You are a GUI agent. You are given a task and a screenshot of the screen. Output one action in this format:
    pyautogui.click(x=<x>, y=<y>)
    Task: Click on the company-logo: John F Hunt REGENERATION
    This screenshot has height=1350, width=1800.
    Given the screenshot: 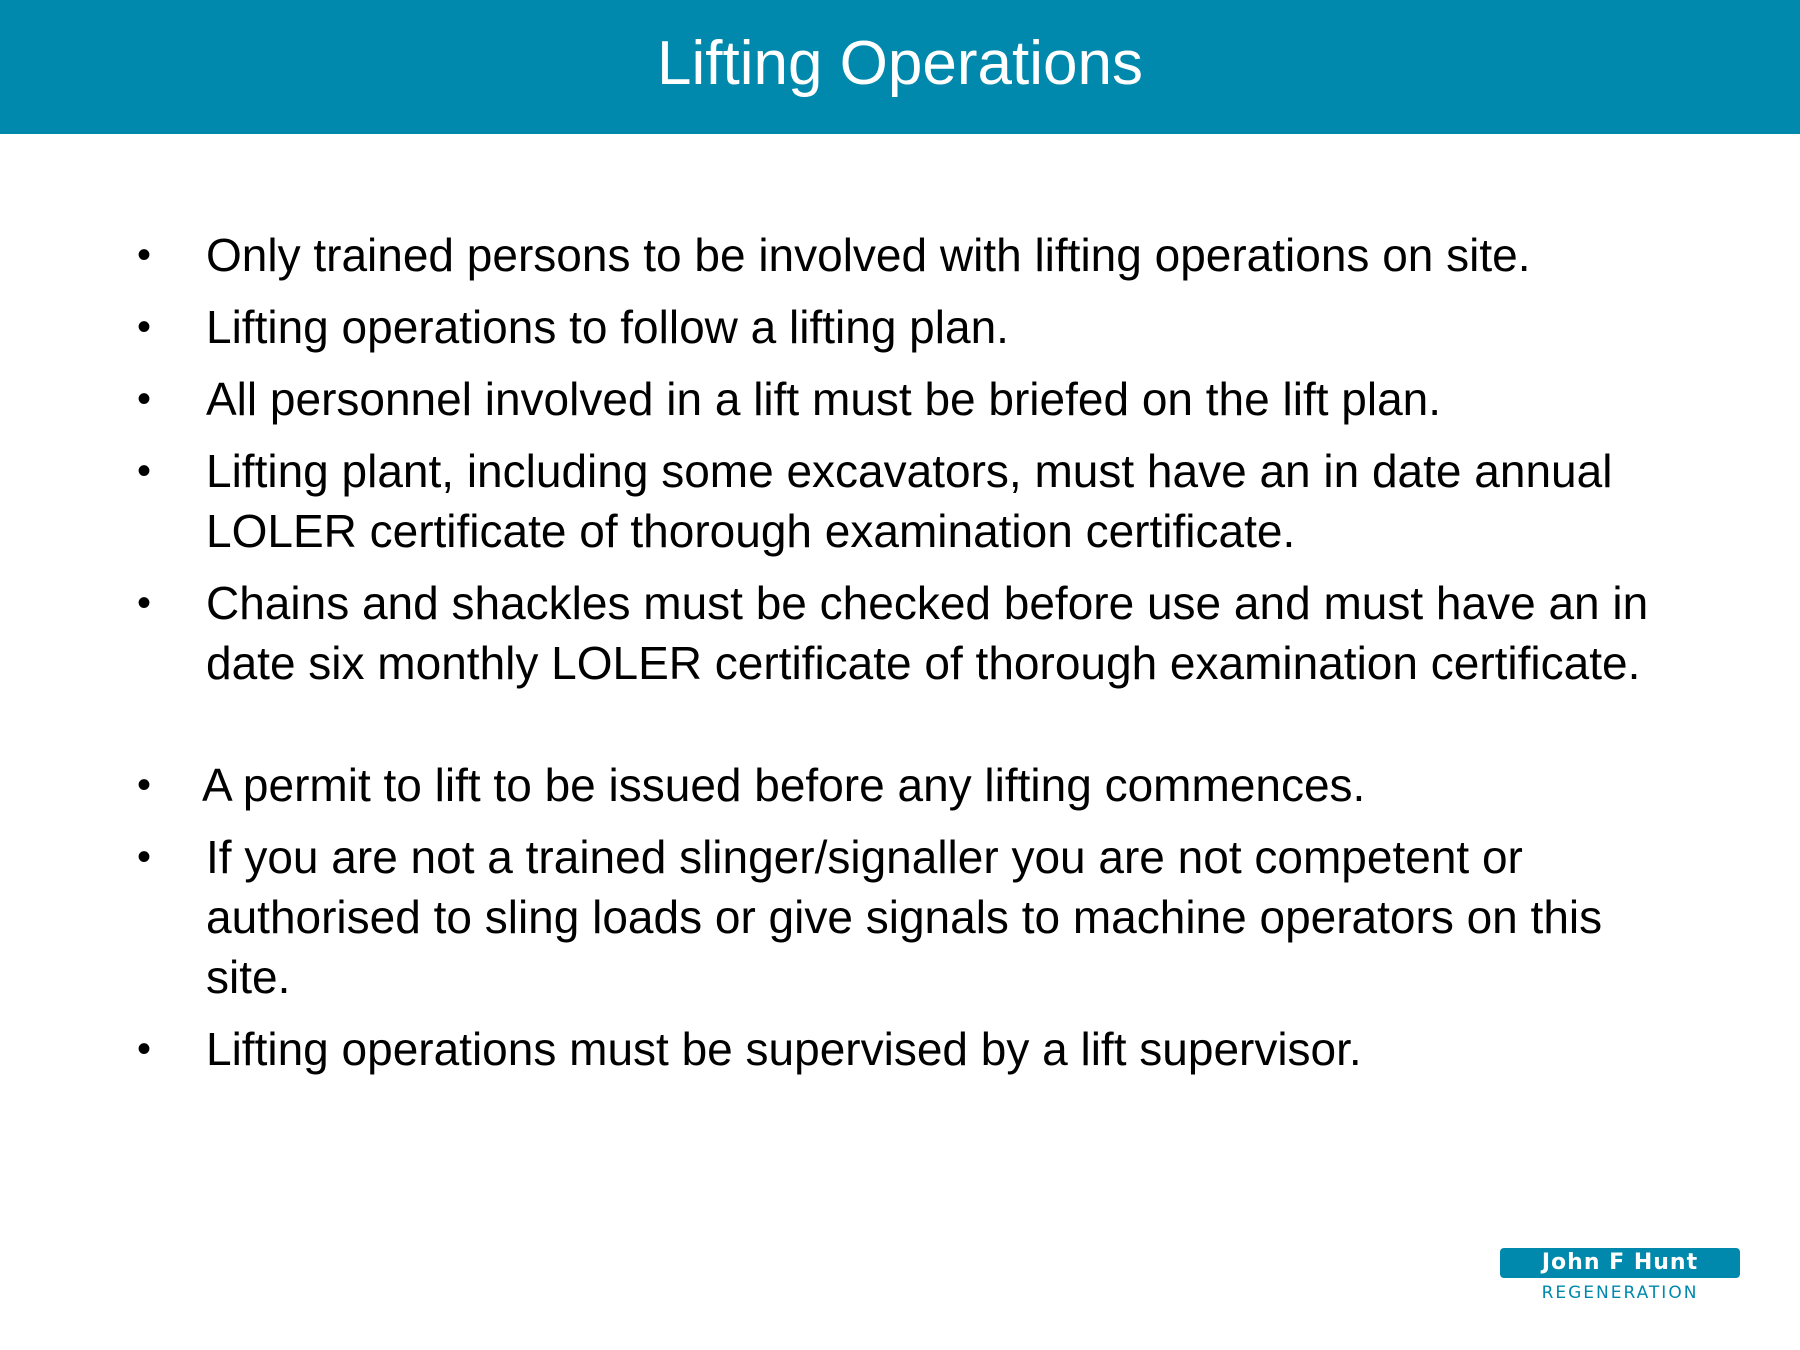 What is the action you would take?
    pyautogui.click(x=1620, y=1279)
    